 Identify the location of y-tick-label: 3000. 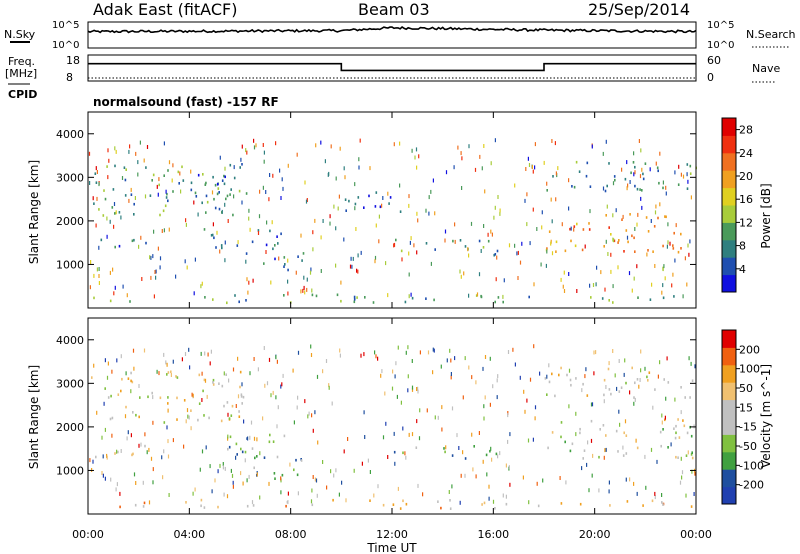
(70, 177).